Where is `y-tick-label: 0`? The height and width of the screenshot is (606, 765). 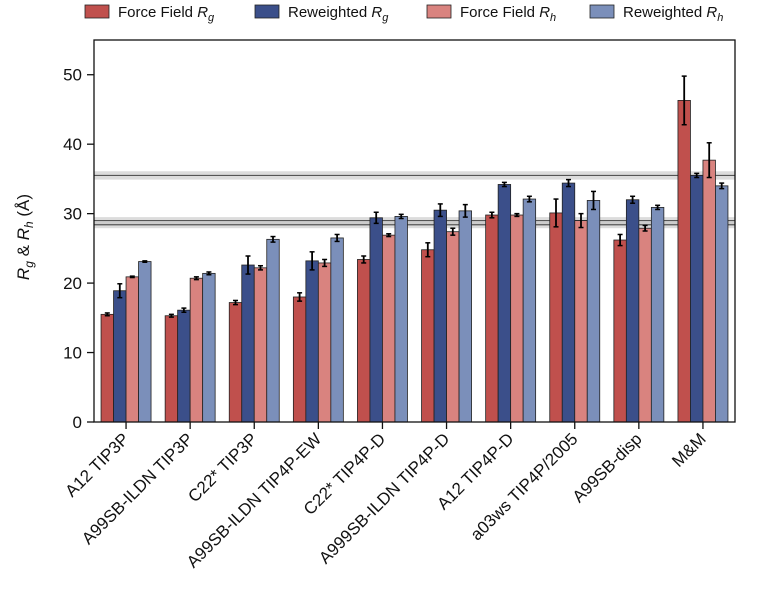
y-tick-label: 0 is located at coordinates (77, 422).